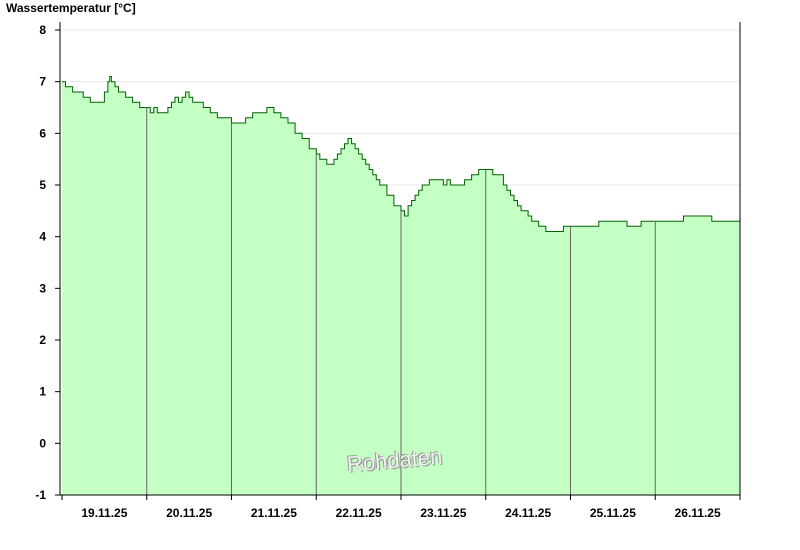 This screenshot has height=550, width=800. I want to click on y-tick-label: 8, so click(42, 30).